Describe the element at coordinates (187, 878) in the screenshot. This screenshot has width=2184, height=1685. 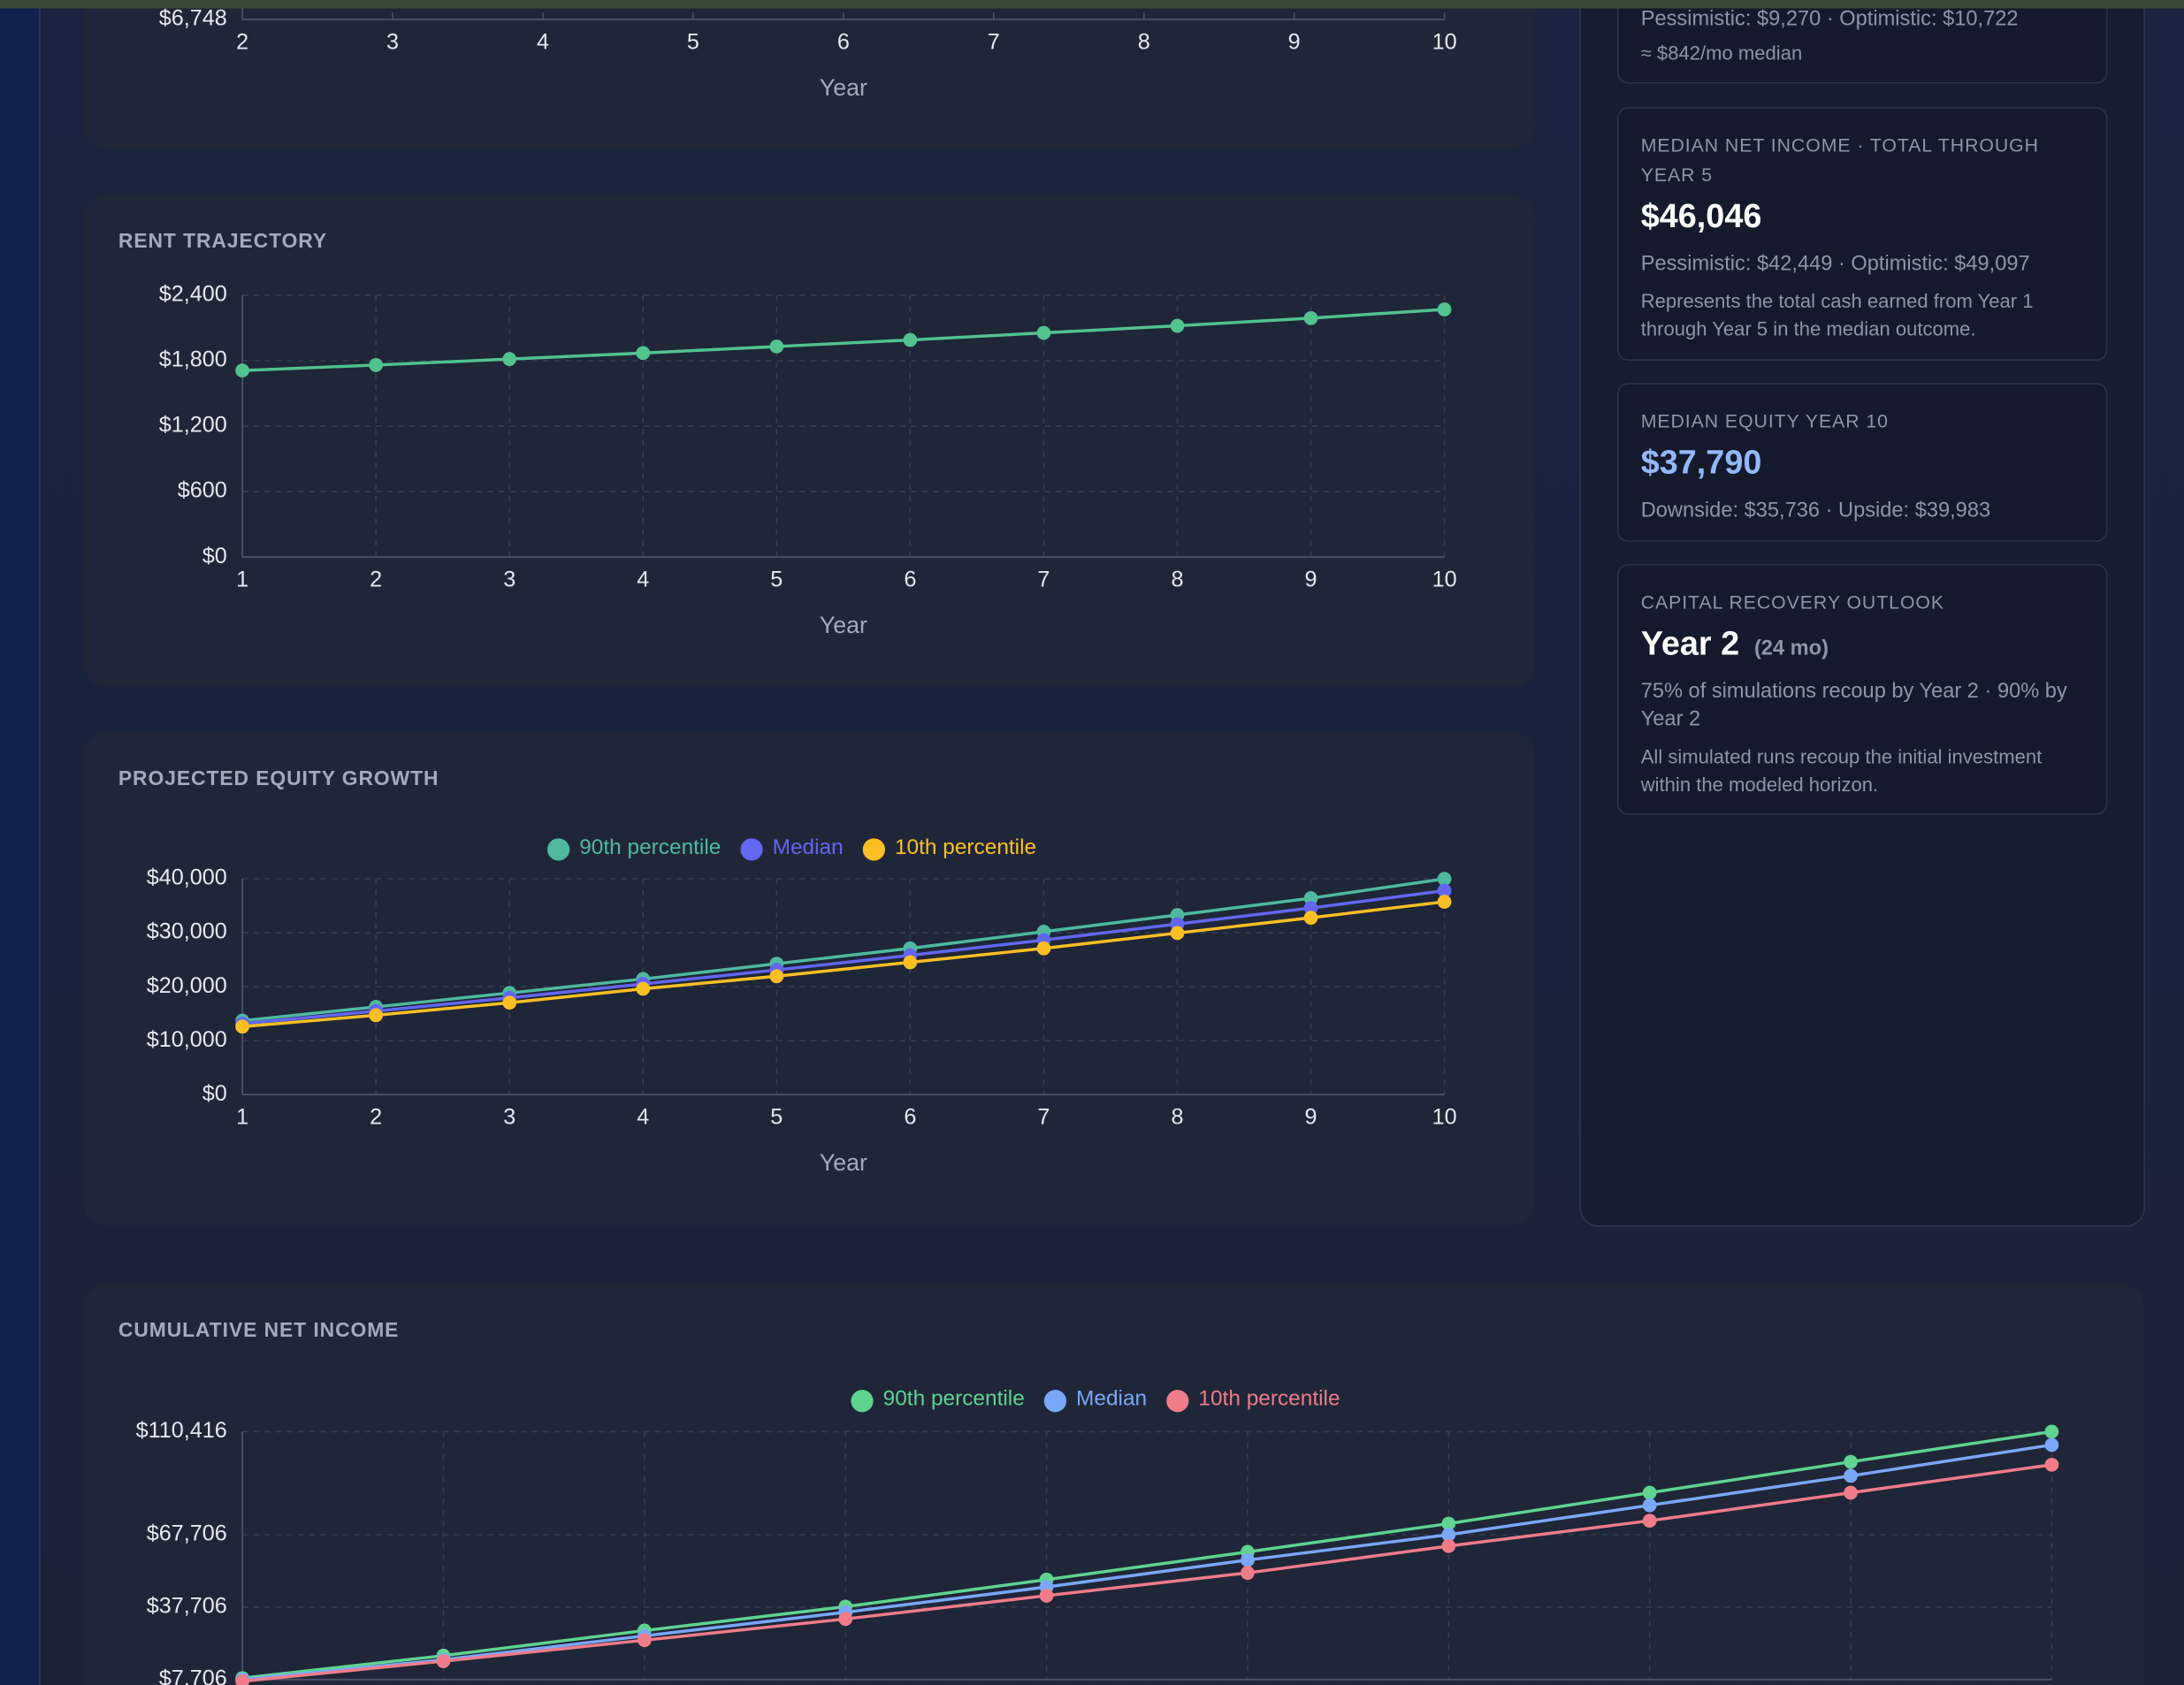
I see `y-tick-label: $40,000` at that location.